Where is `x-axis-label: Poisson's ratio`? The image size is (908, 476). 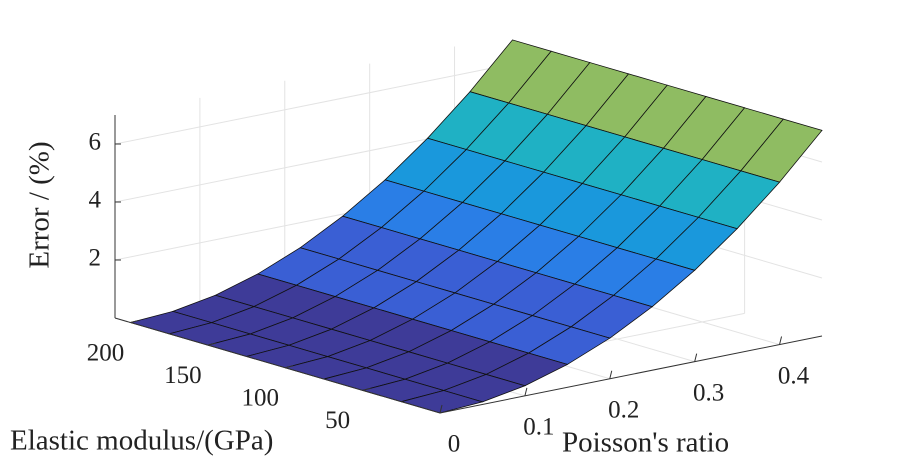 x-axis-label: Poisson's ratio is located at coordinates (645, 443).